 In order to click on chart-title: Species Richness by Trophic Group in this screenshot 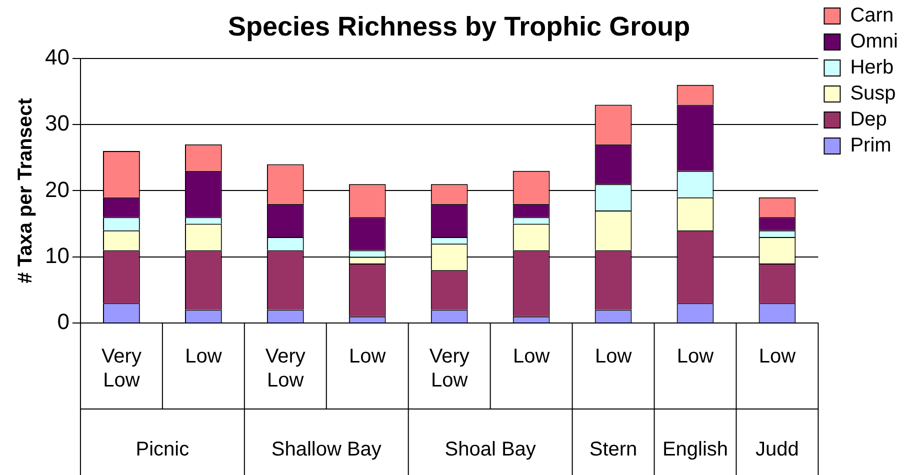, I will do `click(459, 27)`.